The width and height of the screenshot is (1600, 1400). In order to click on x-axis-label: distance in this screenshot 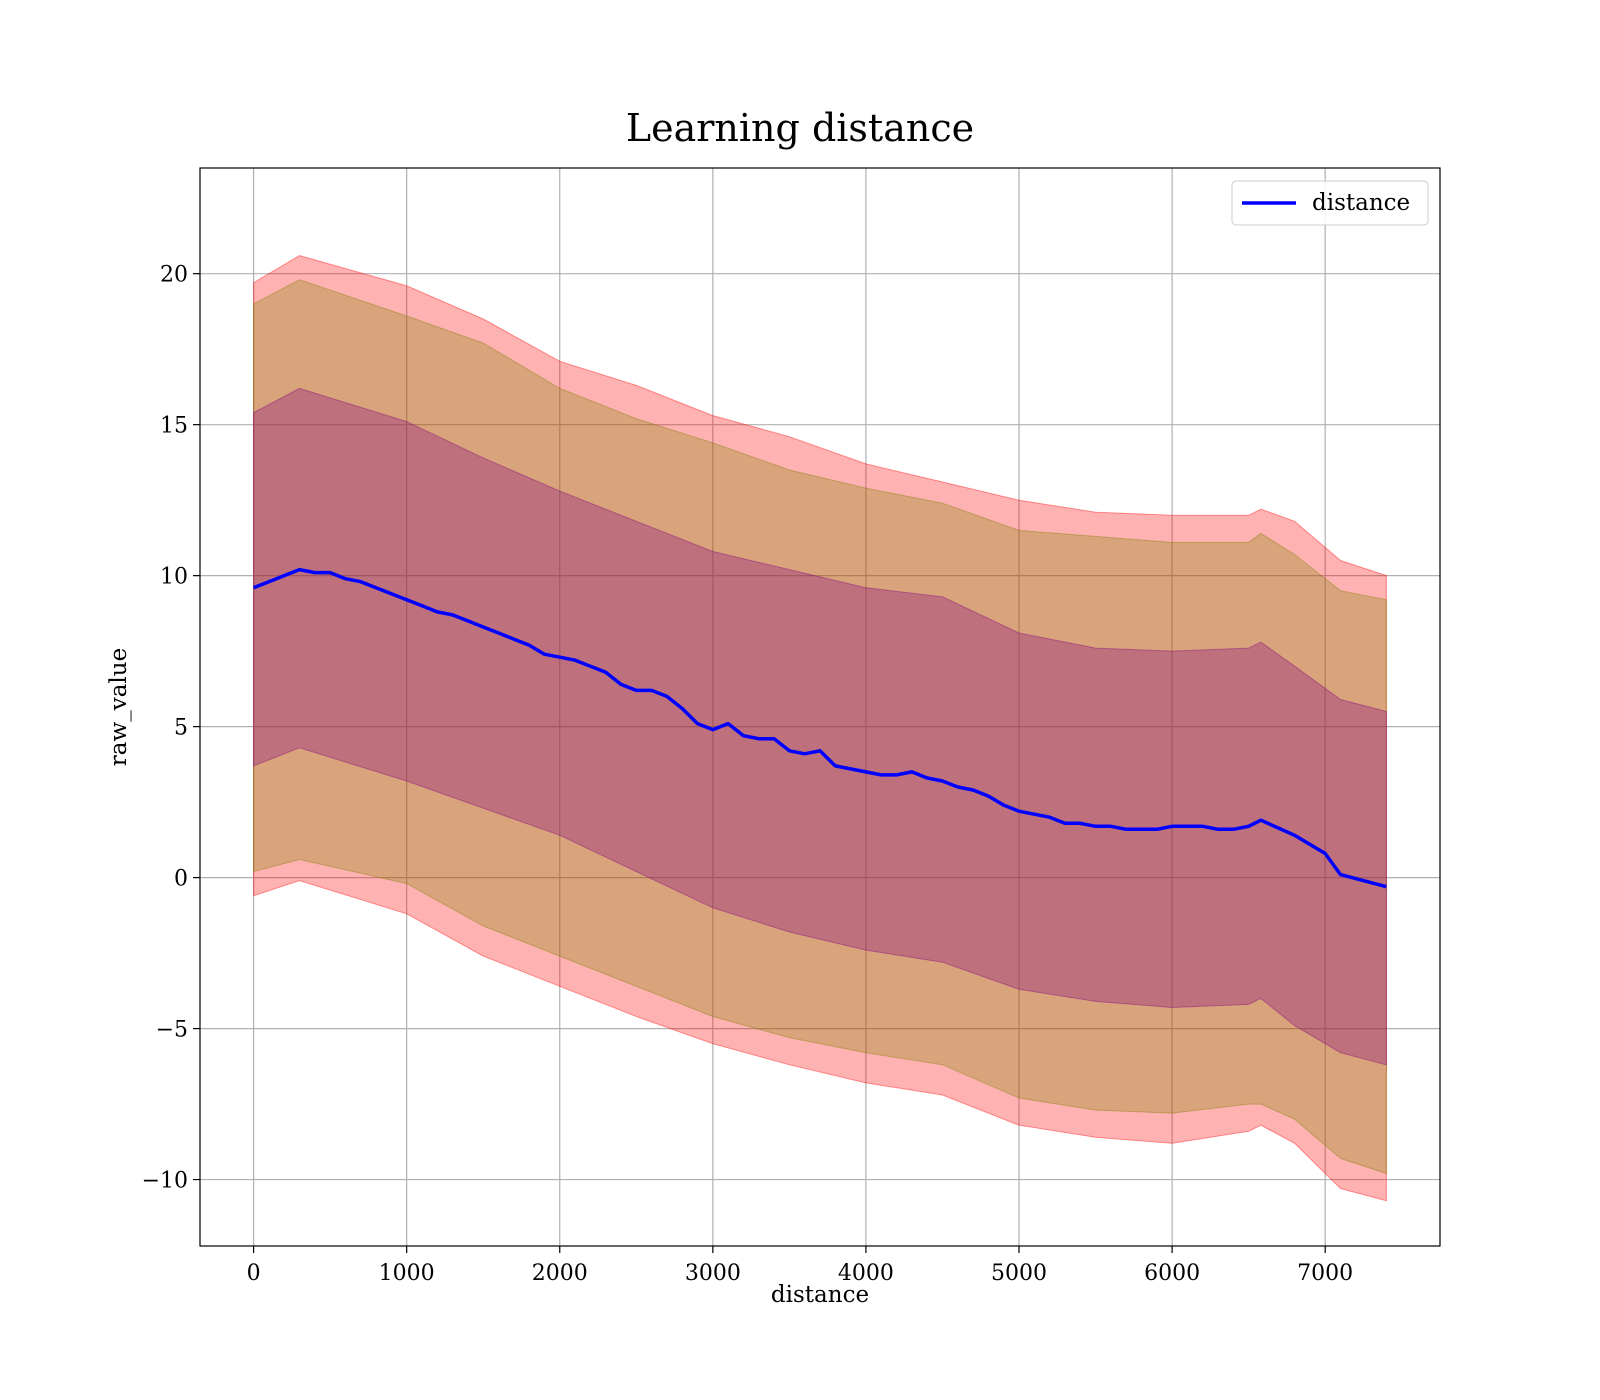, I will do `click(820, 1295)`.